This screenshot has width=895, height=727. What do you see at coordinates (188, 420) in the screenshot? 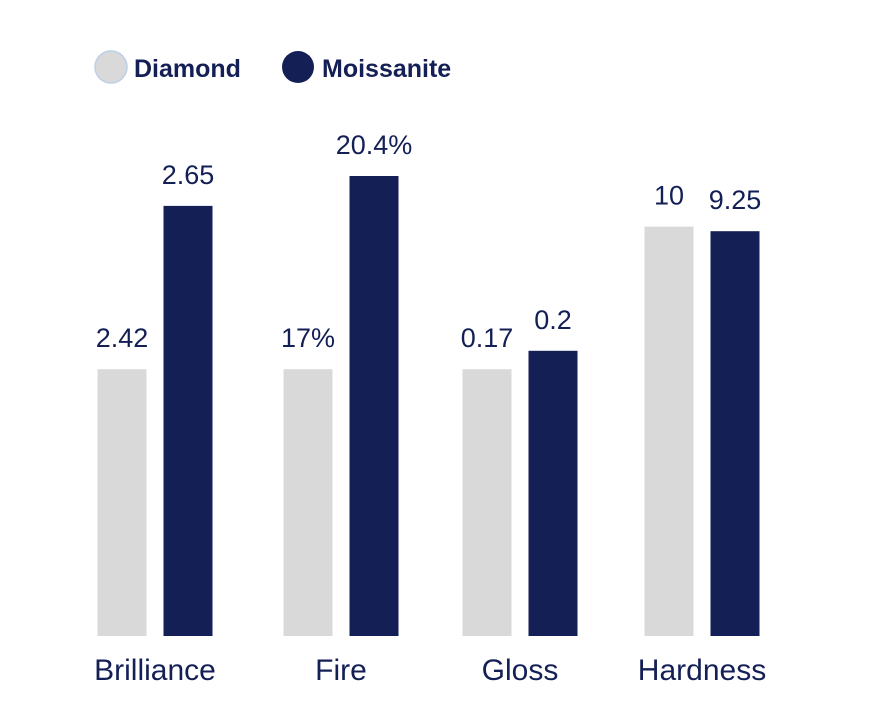
I see `bar-moissanite-brilliance` at bounding box center [188, 420].